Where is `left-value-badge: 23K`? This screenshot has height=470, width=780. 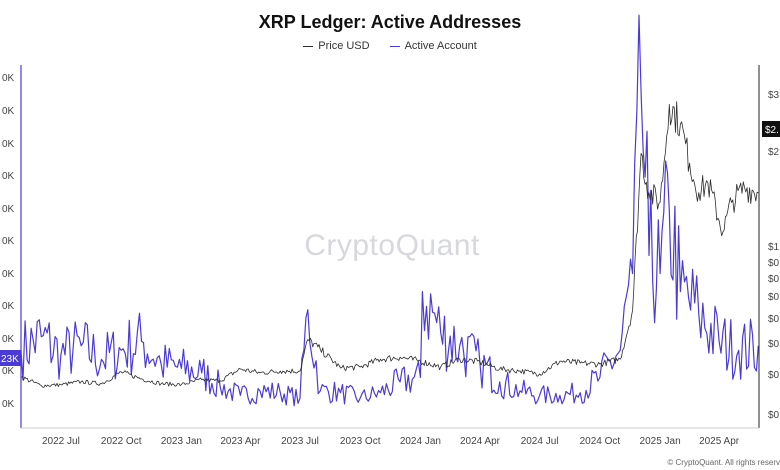
left-value-badge: 23K is located at coordinates (10, 358).